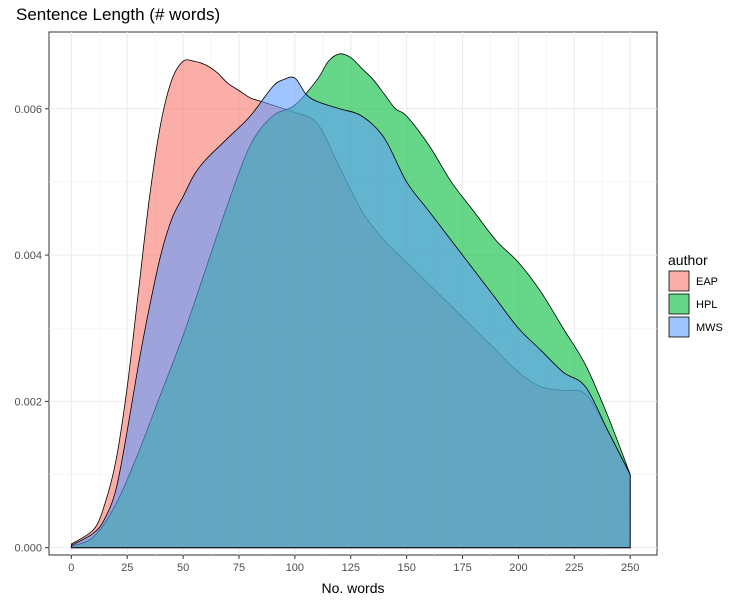  Describe the element at coordinates (706, 305) in the screenshot. I see `legend-label-hpl: HPL` at that location.